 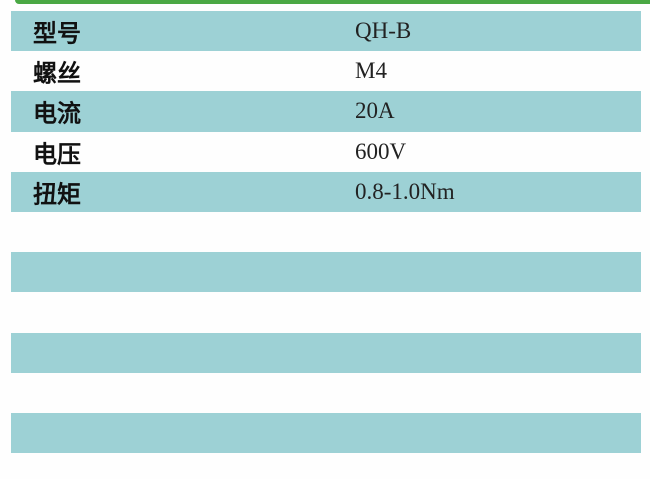 What do you see at coordinates (375, 111) in the screenshot?
I see `spec-value: 20A` at bounding box center [375, 111].